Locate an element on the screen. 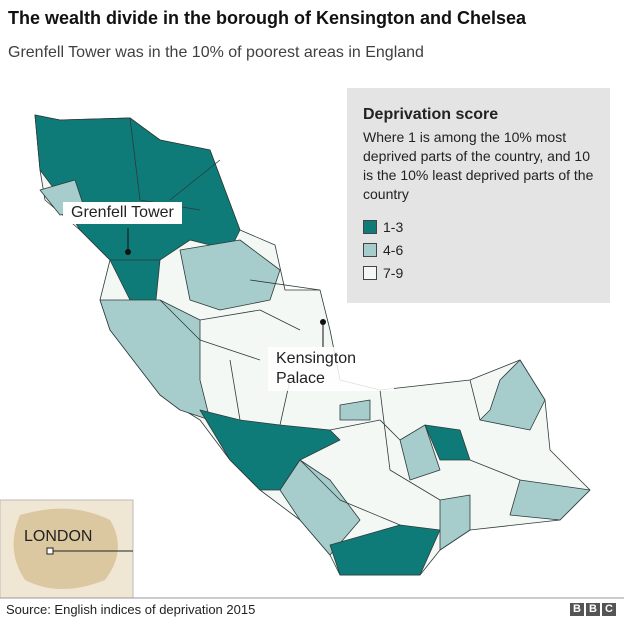 Image resolution: width=624 pixels, height=620 pixels. inset-label: LONDON is located at coordinates (58, 536).